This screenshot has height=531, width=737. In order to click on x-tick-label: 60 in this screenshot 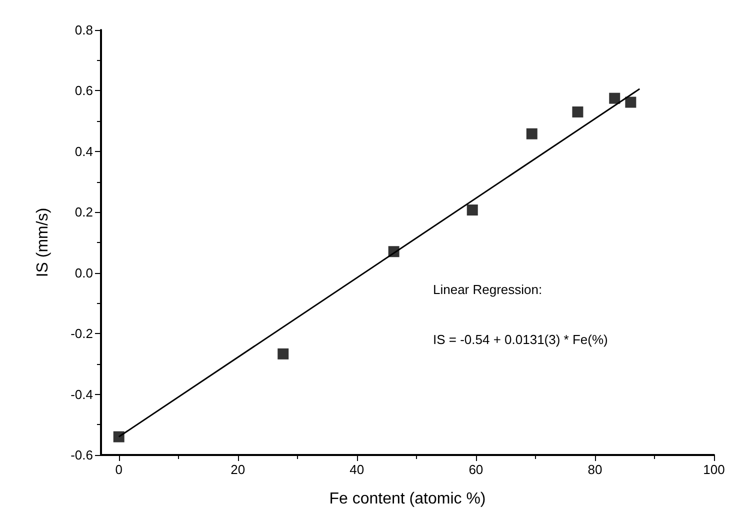, I will do `click(476, 469)`.